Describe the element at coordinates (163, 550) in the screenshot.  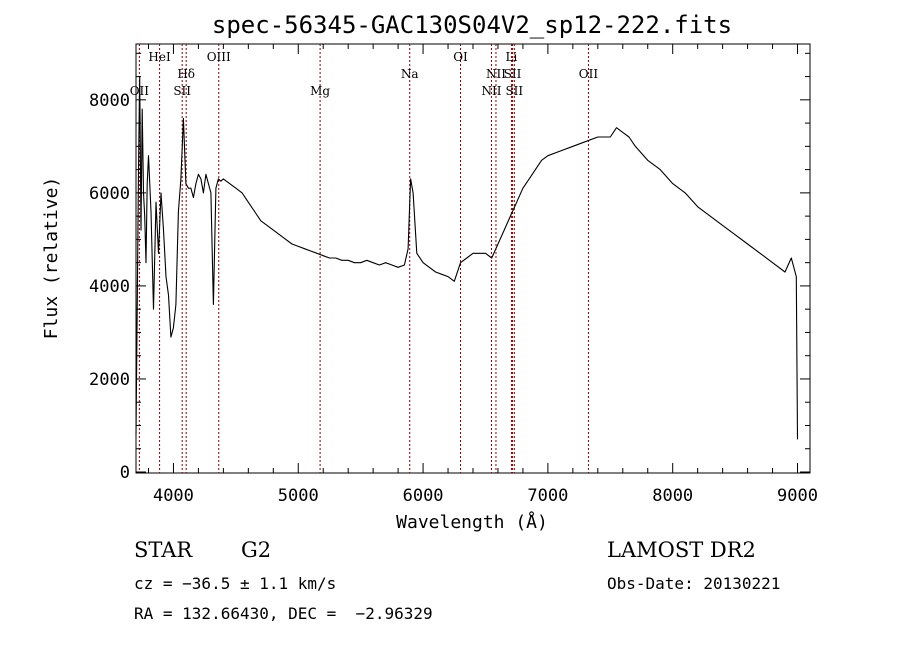
I see `object-class: STAR` at that location.